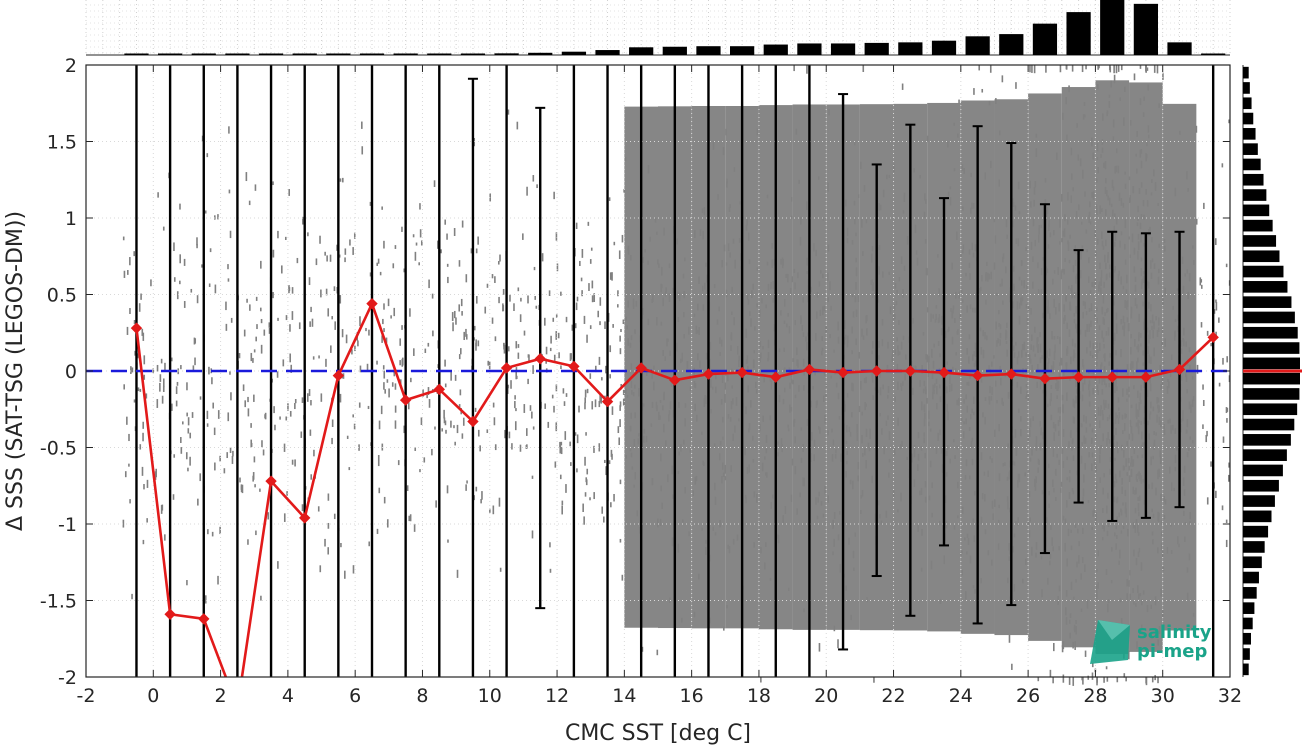 The image size is (1302, 747). I want to click on x-tick-label: 30, so click(1163, 696).